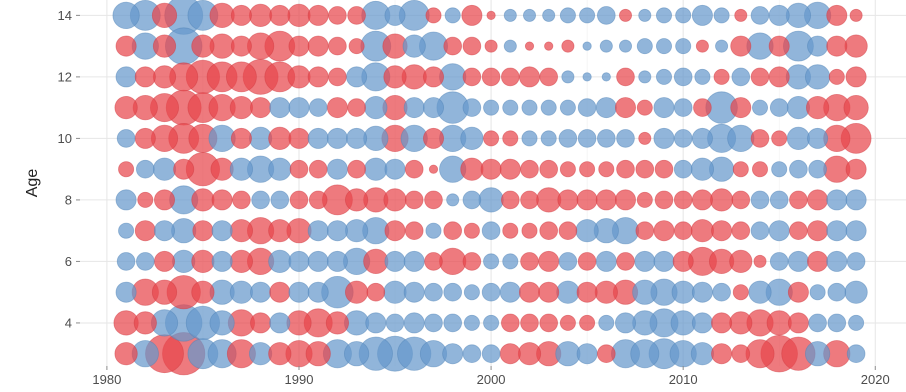 Image resolution: width=906 pixels, height=392 pixels. Describe the element at coordinates (68, 322) in the screenshot. I see `y-tick-label: 4` at that location.